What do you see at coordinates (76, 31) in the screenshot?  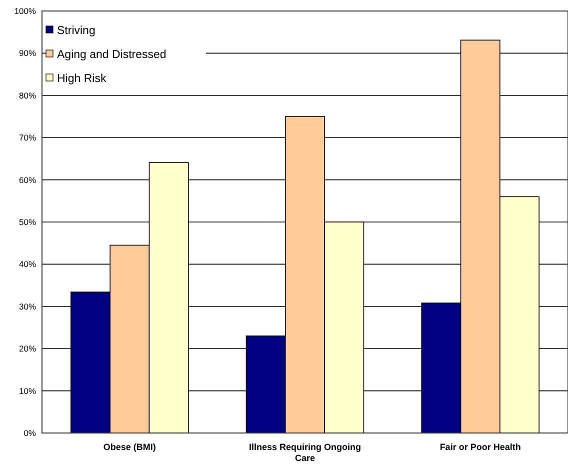 I see `legend-label: Striving` at bounding box center [76, 31].